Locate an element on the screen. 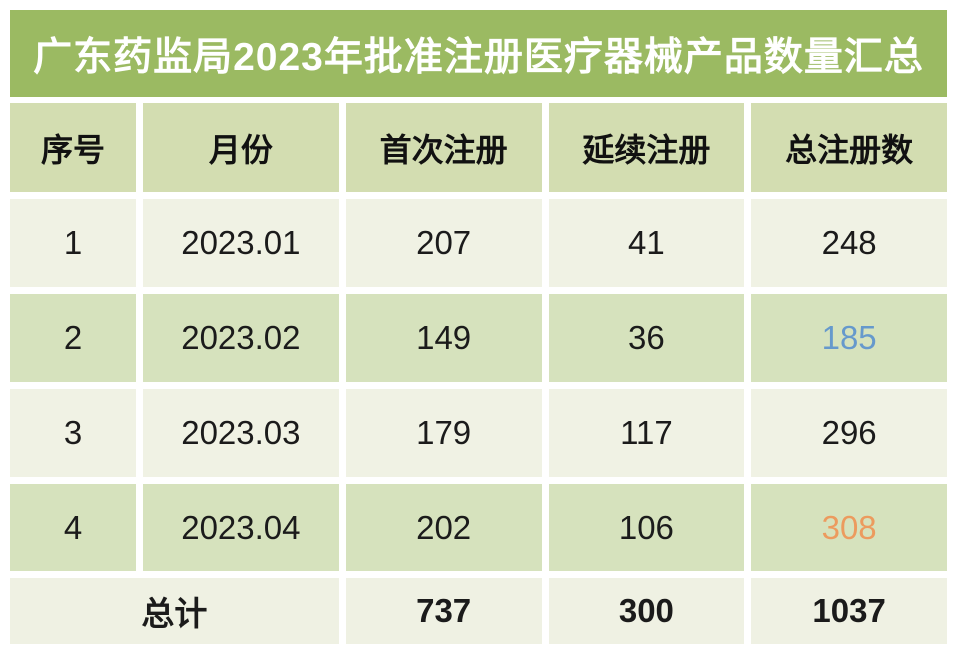 The width and height of the screenshot is (958, 663). column-header-renewal-reg: 延续注册 is located at coordinates (646, 147).